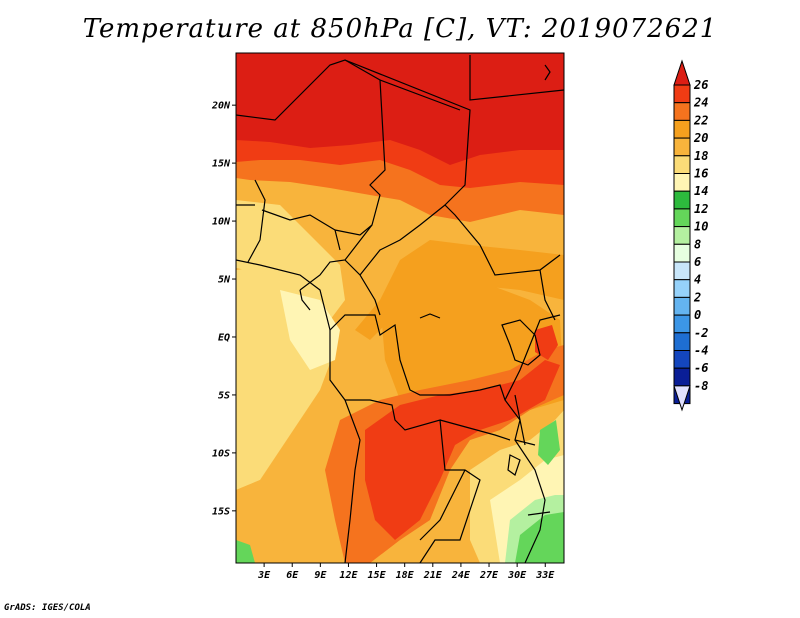 Image resolution: width=800 pixels, height=618 pixels. What do you see at coordinates (701, 174) in the screenshot?
I see `colorbar-label: 16` at bounding box center [701, 174].